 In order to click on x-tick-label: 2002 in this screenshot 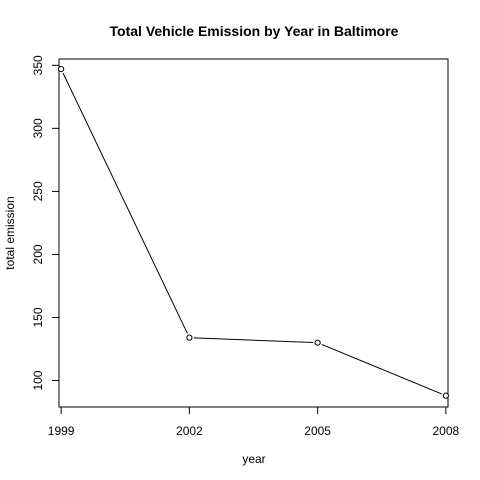, I will do `click(189, 431)`.